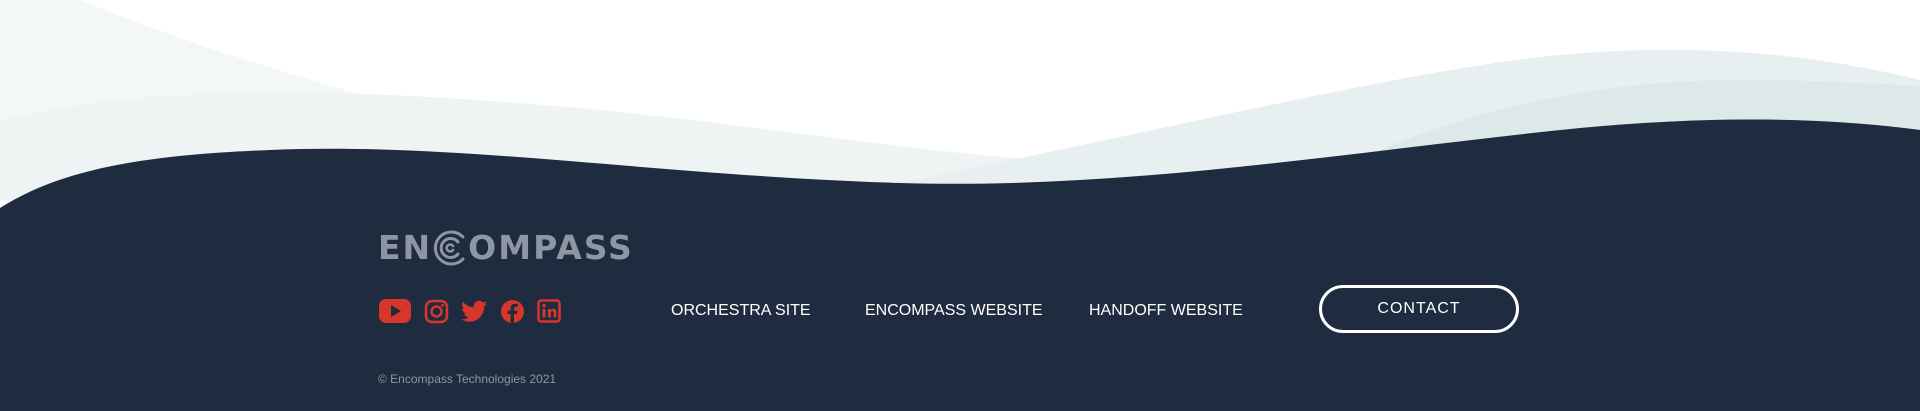 The image size is (1920, 411). What do you see at coordinates (741, 310) in the screenshot?
I see `orchestra-site-link: ORCHESTRA SITE` at bounding box center [741, 310].